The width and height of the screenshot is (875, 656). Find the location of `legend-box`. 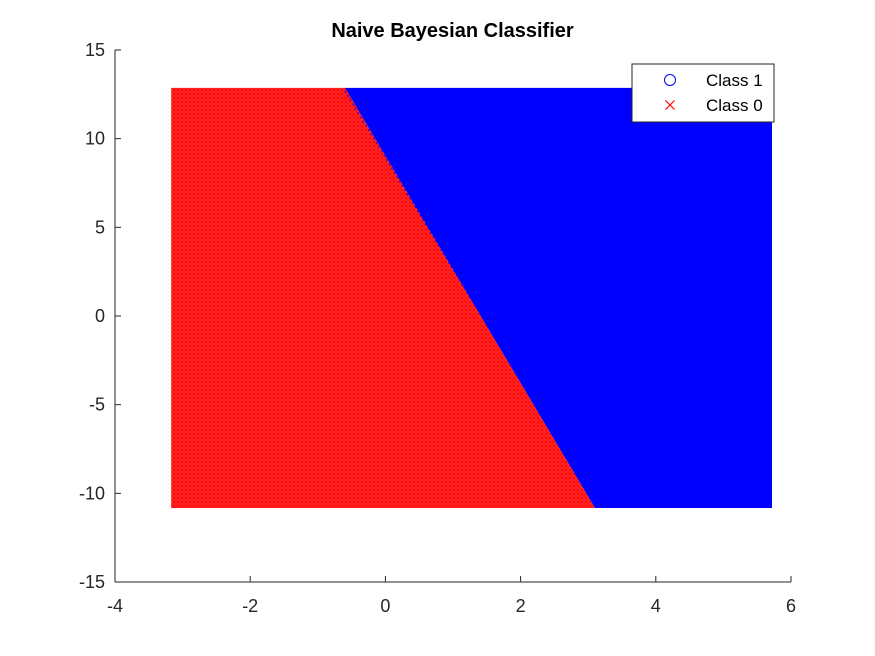

legend-box is located at coordinates (703, 93).